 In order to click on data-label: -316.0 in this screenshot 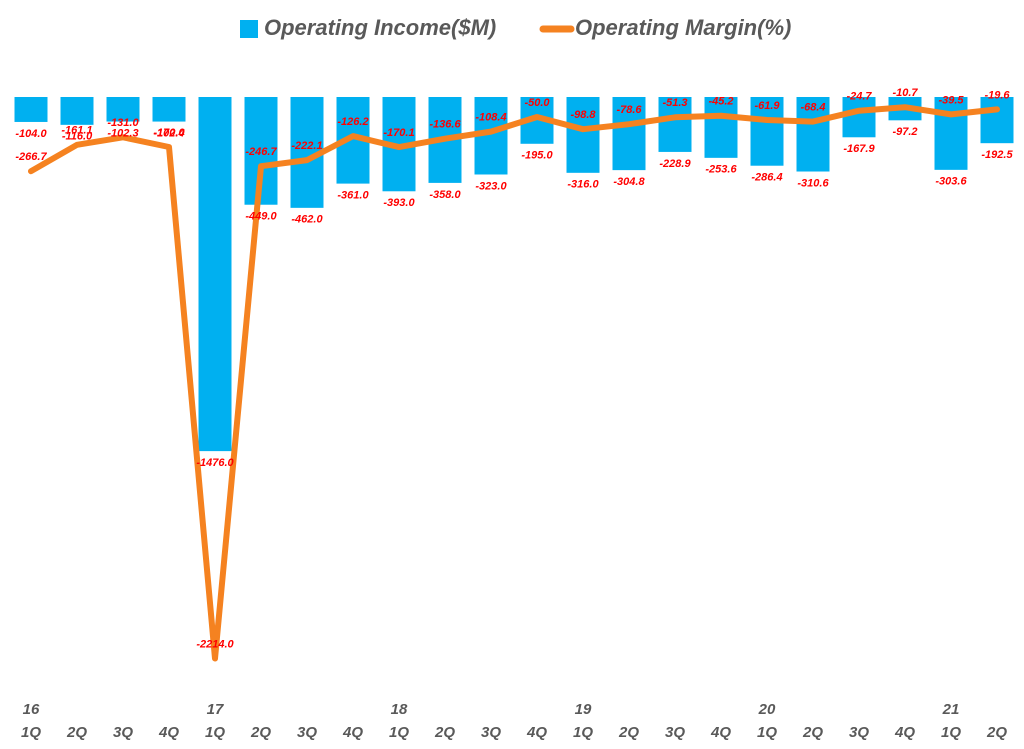, I will do `click(583, 185)`.